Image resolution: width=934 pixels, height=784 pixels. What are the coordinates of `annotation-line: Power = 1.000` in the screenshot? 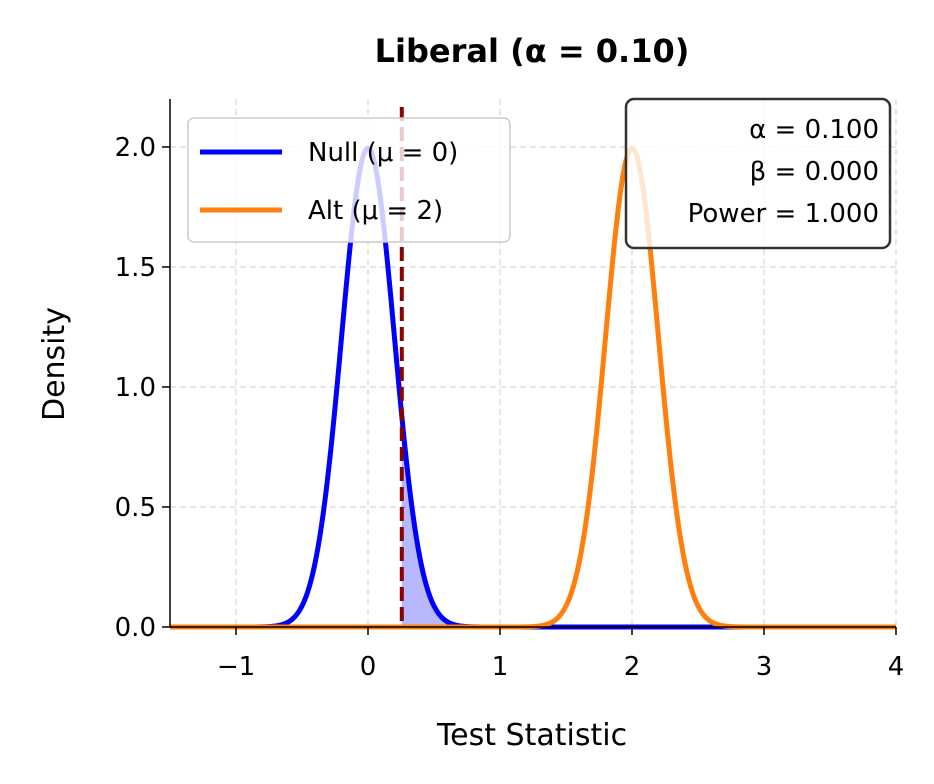 It's located at (783, 214).